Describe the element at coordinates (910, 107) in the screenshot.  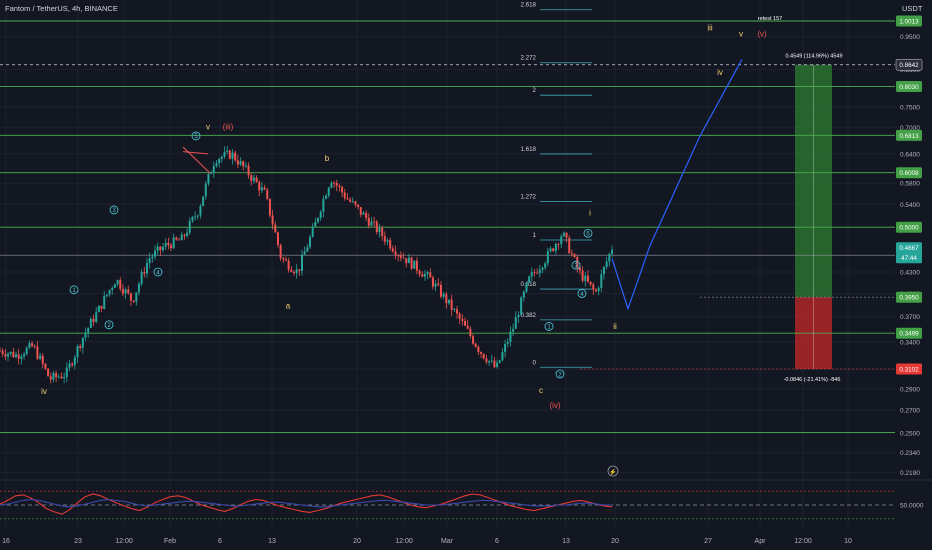
I see `y-tick-label: 0.7500` at that location.